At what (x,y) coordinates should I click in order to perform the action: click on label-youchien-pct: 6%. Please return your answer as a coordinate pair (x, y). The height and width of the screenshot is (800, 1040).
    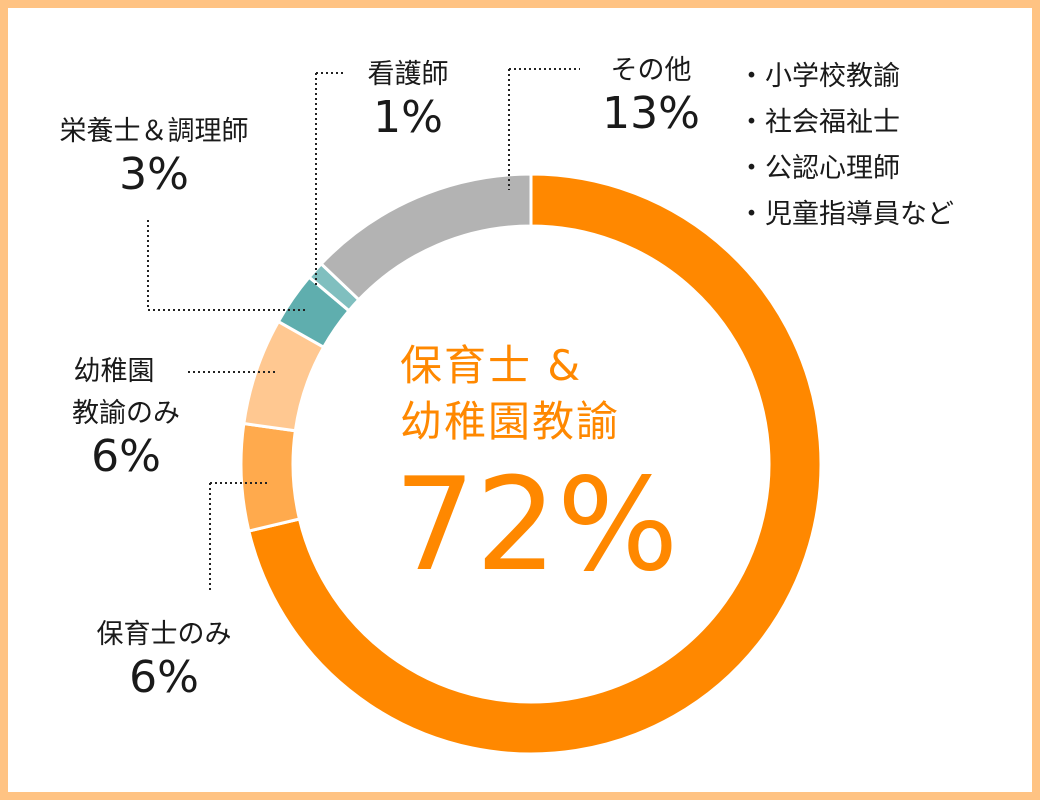
    Looking at the image, I should click on (126, 456).